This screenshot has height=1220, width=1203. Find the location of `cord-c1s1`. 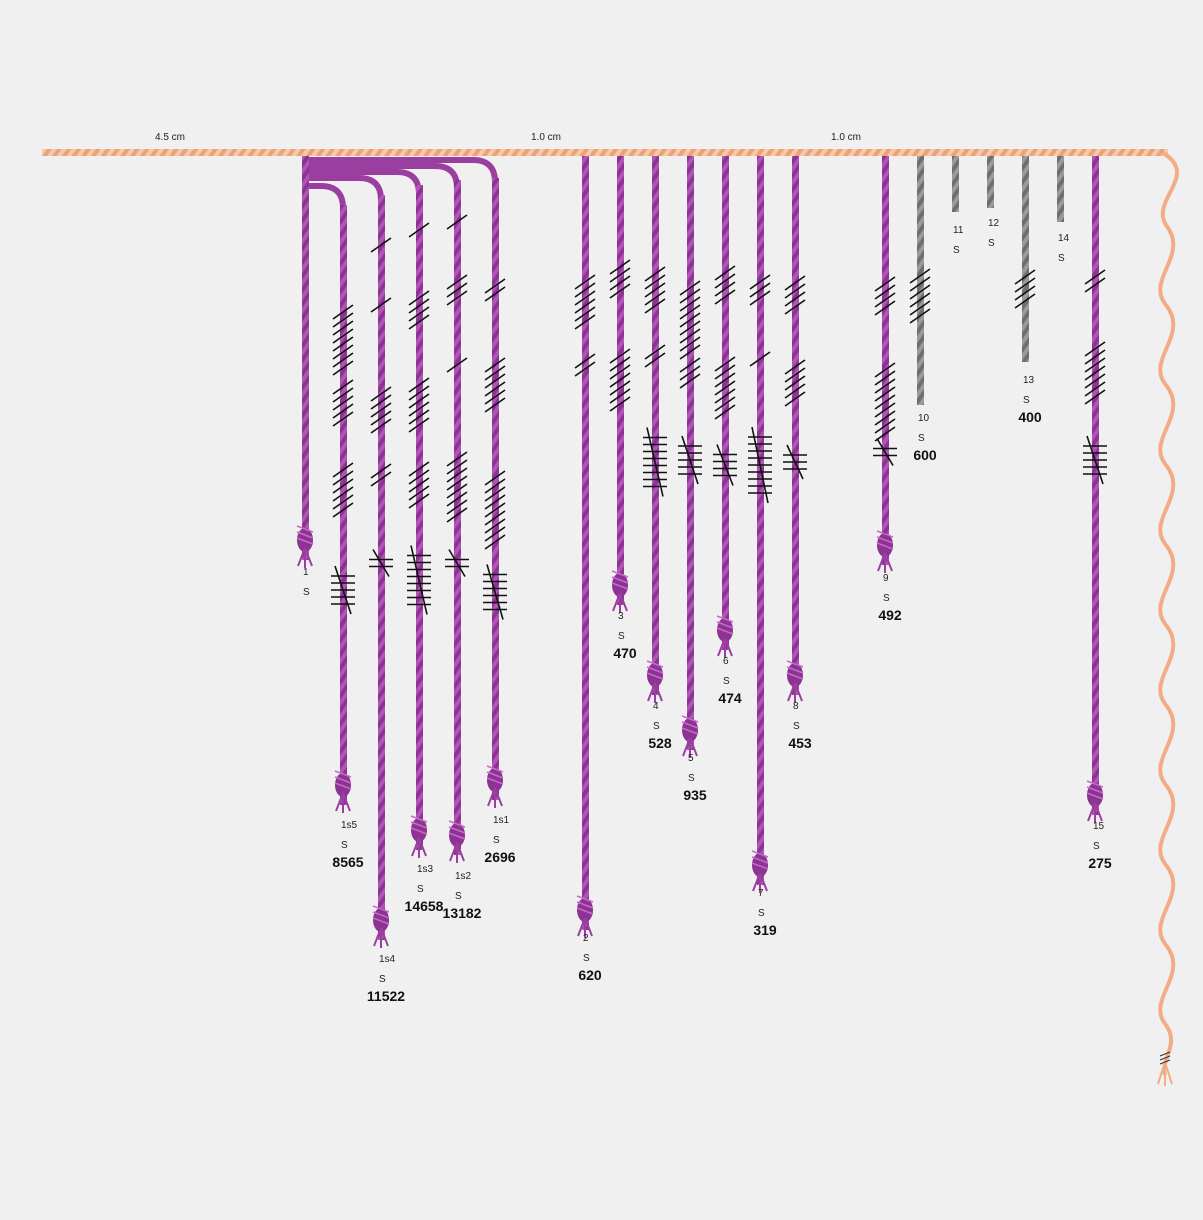

cord-c1s1 is located at coordinates (495, 493).